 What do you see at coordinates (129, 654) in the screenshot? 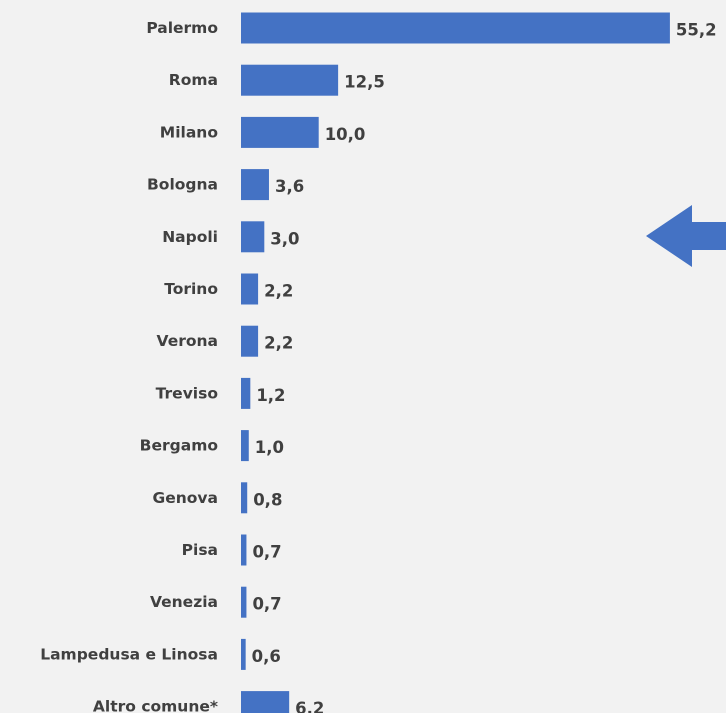
I see `category-label-lampedusa-e-linosa: Lampedusa e Linosa` at bounding box center [129, 654].